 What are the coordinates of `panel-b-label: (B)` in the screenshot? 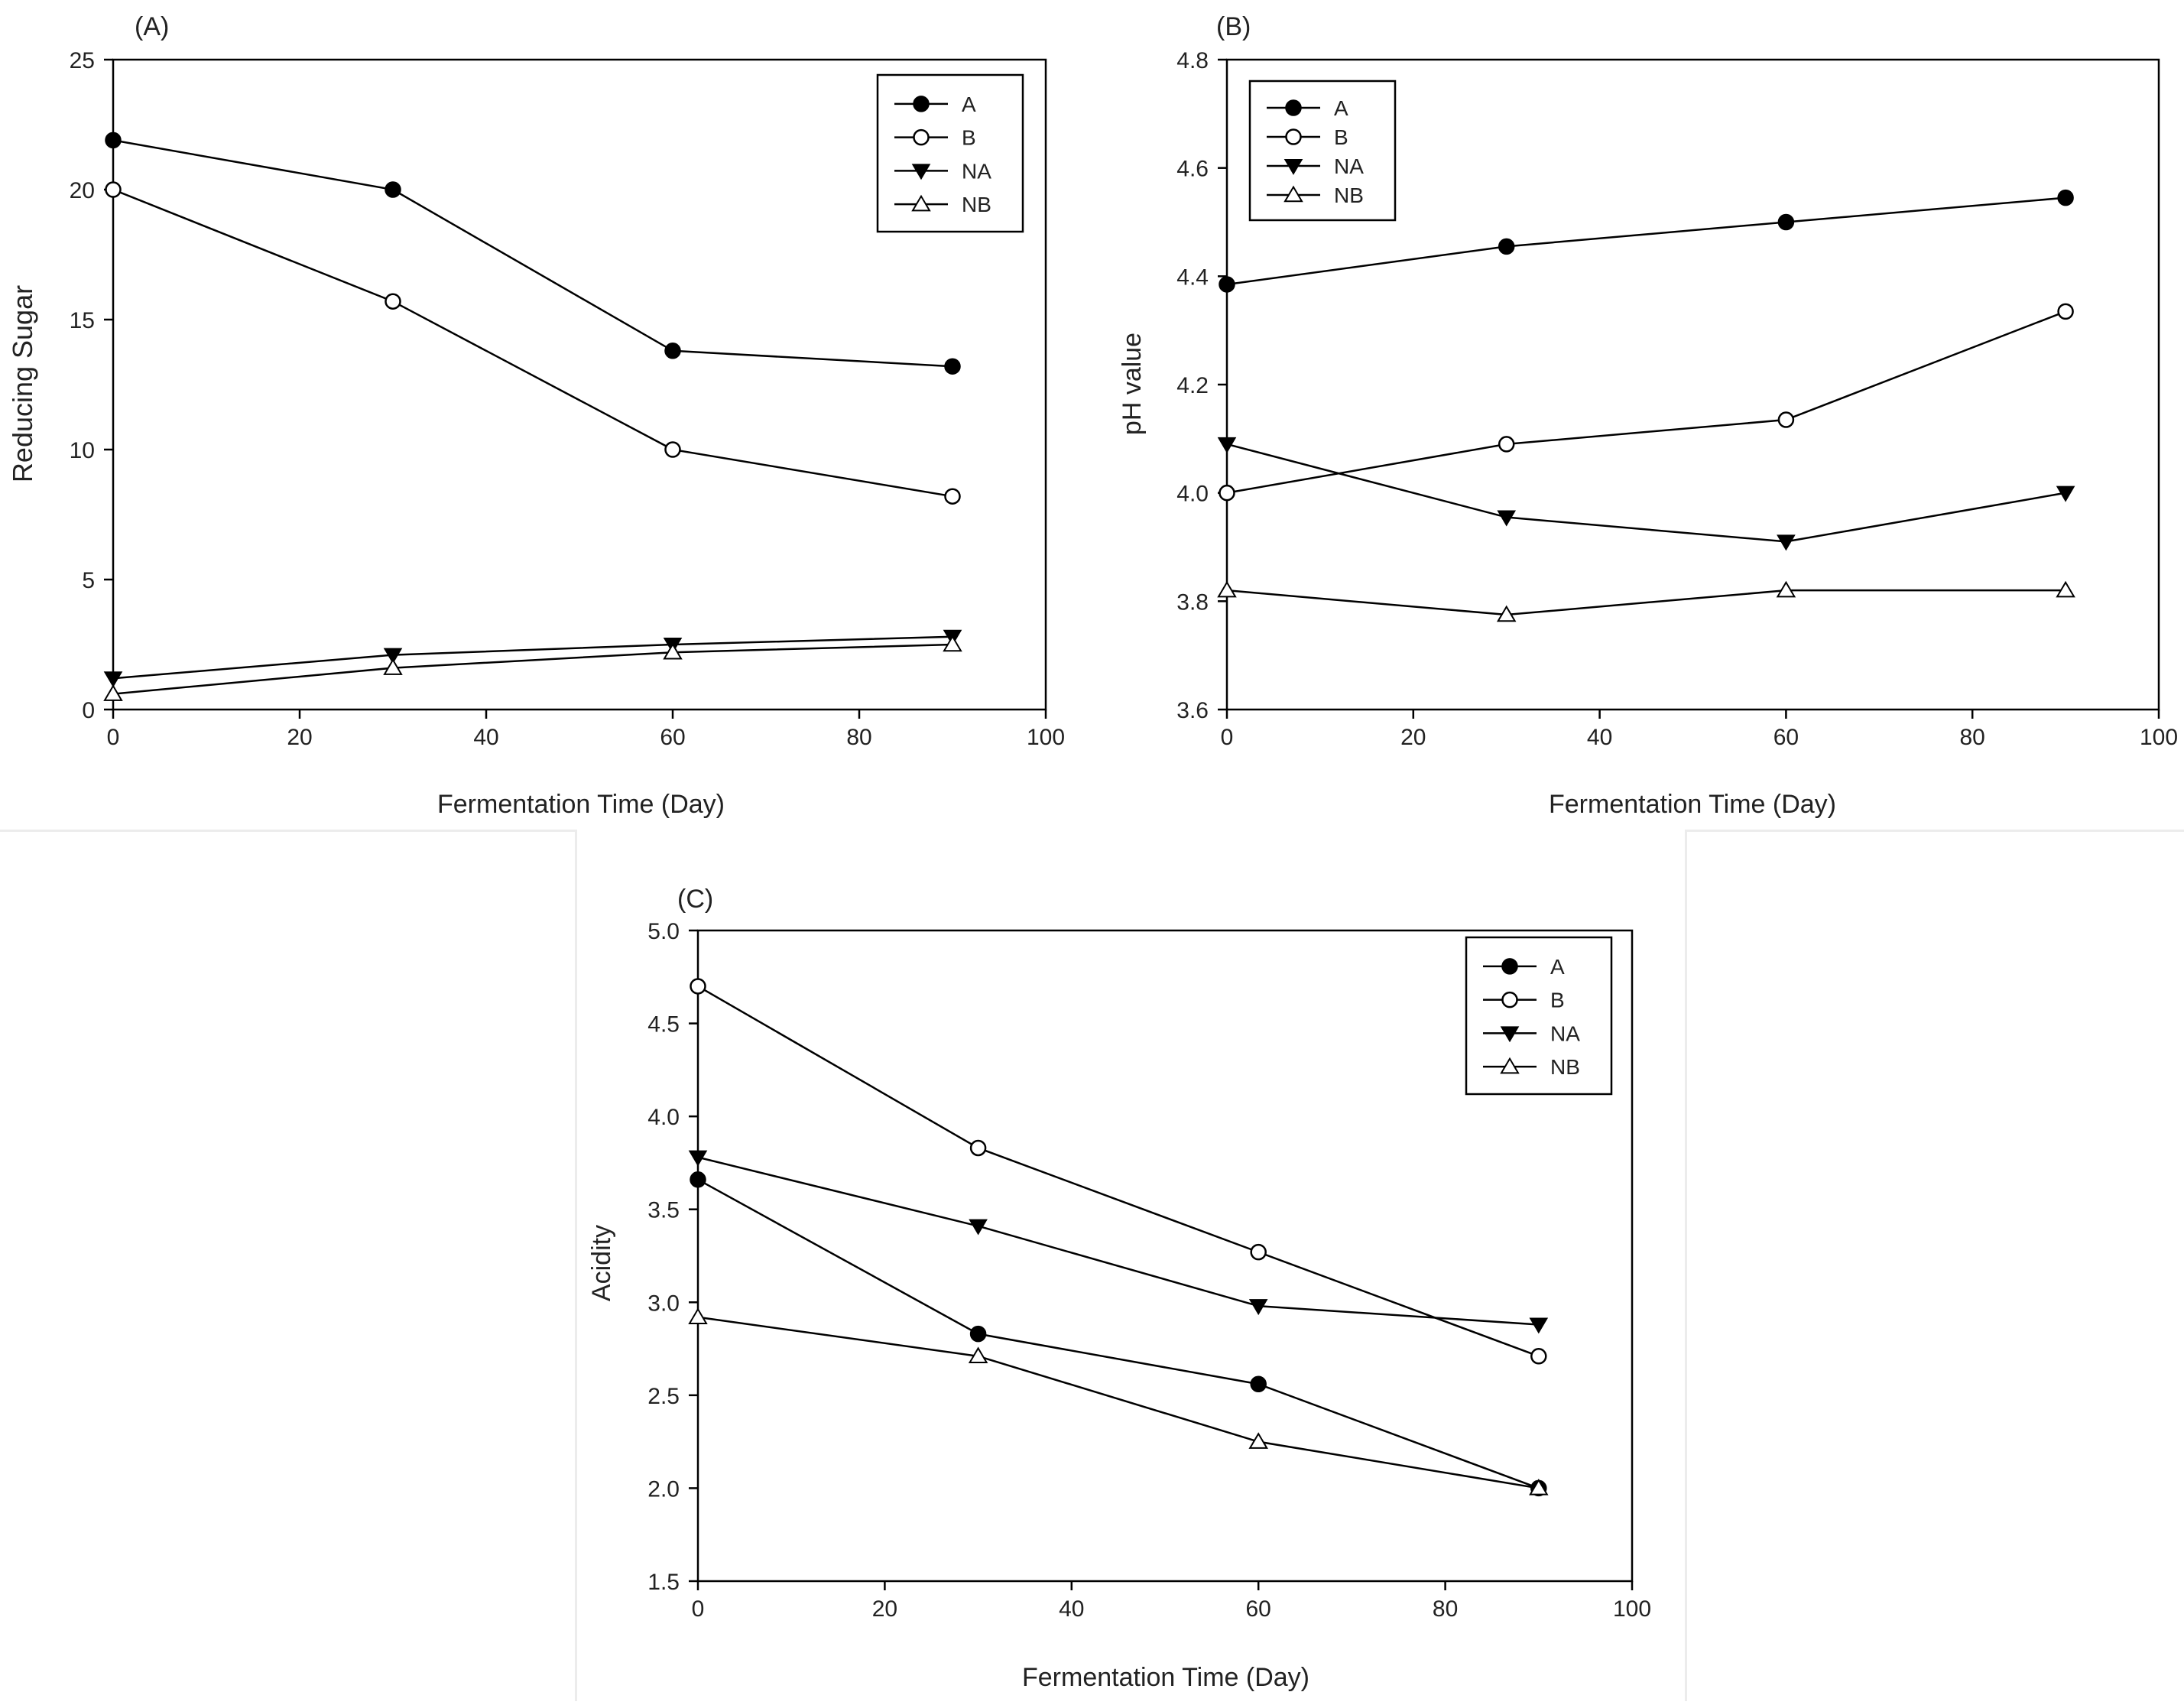 It's located at (1233, 26).